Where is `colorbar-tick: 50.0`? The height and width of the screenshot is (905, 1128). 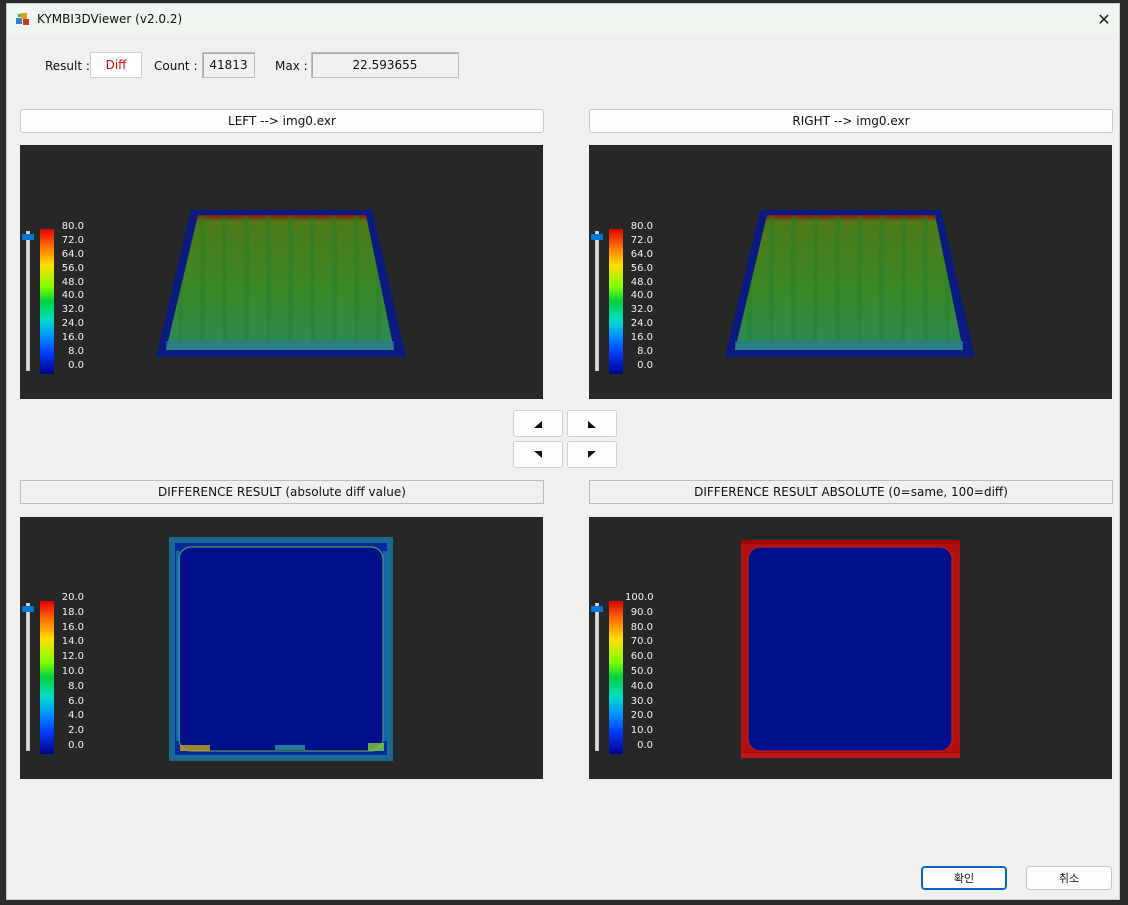 colorbar-tick: 50.0 is located at coordinates (641, 671).